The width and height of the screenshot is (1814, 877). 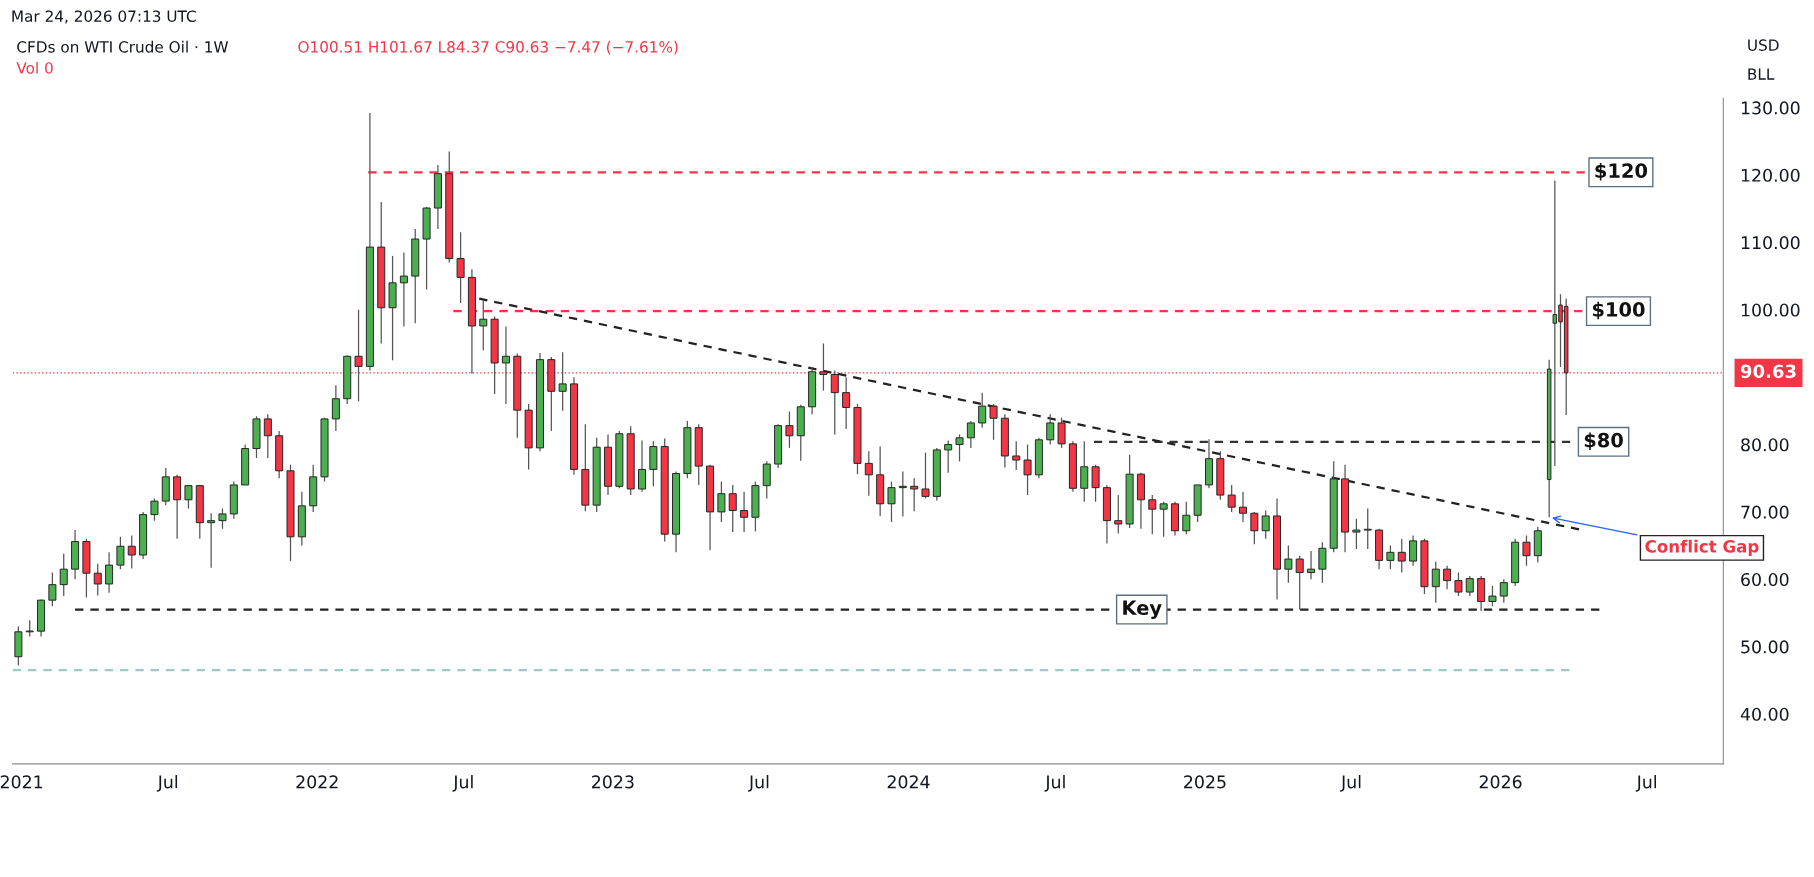 I want to click on x-tick-label: 2022, so click(x=317, y=782).